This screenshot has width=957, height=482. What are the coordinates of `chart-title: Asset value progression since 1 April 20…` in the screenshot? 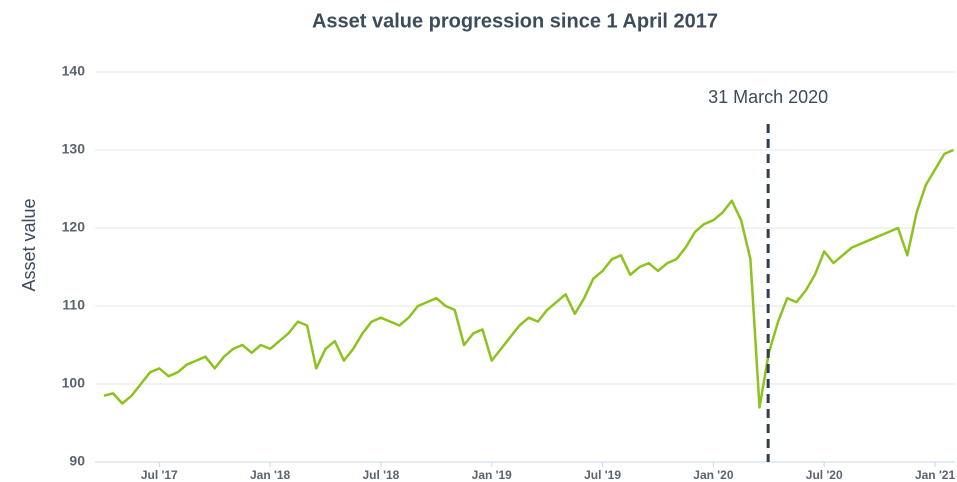 It's located at (515, 21).